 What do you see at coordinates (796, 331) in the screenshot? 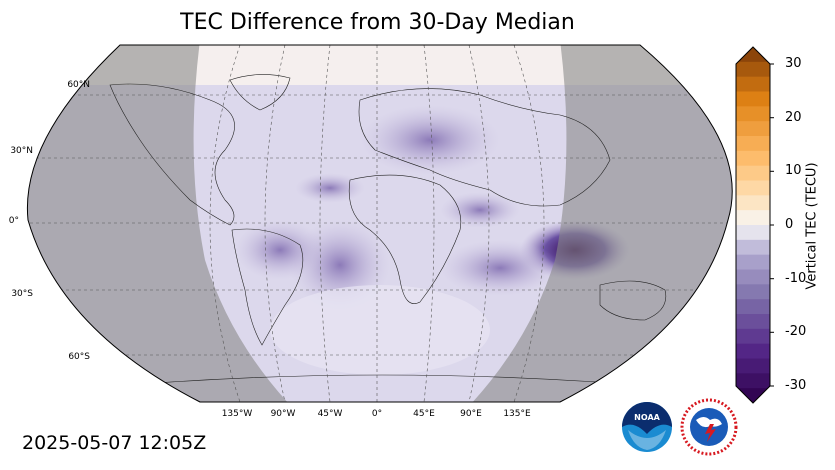
I see `colorbar-tick-neg20: -20` at bounding box center [796, 331].